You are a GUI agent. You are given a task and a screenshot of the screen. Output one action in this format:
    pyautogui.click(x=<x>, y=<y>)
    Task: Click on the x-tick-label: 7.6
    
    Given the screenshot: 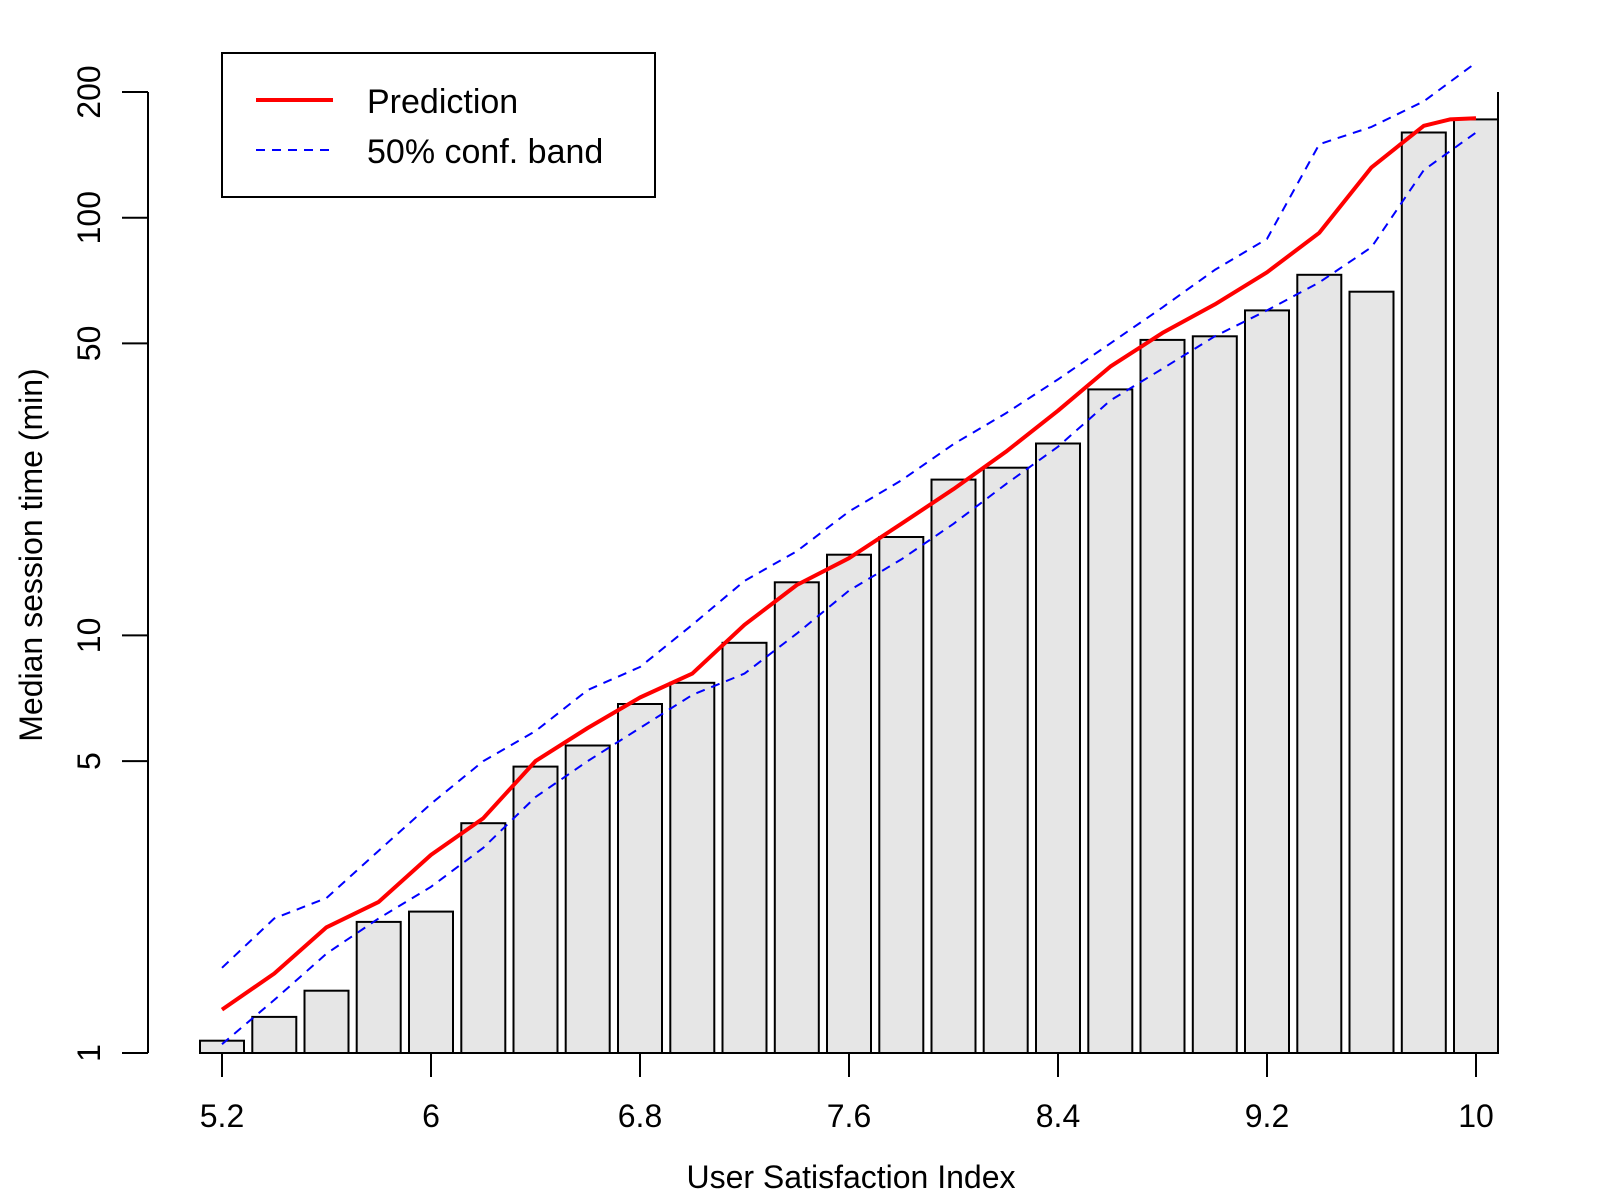 What is the action you would take?
    pyautogui.click(x=849, y=1116)
    